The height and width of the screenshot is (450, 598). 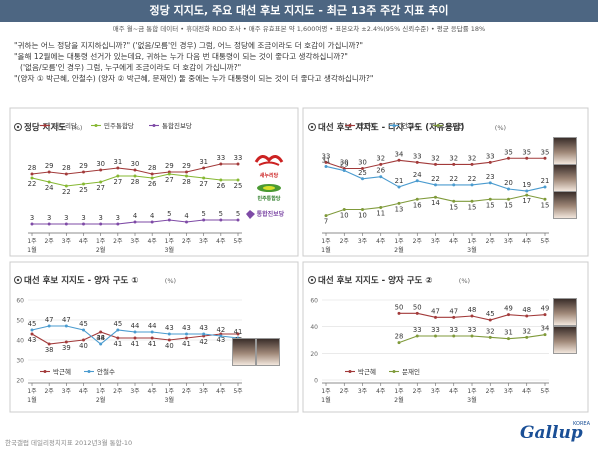 I want to click on tonghap-logo-text: 통합진보당, so click(x=270, y=214).